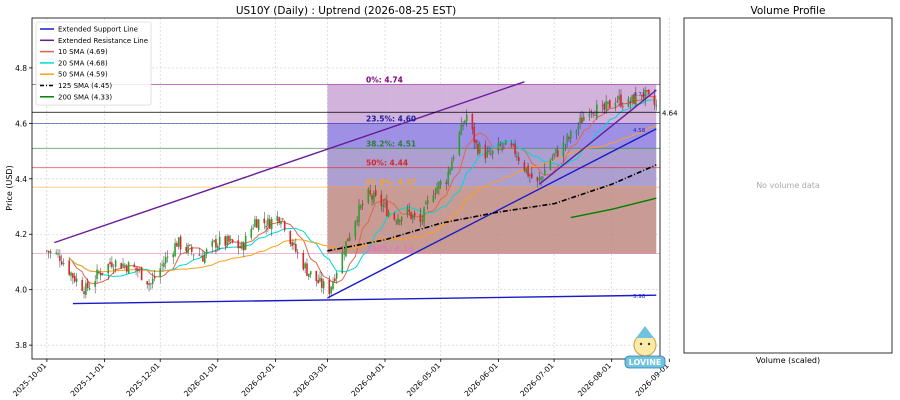 The height and width of the screenshot is (400, 900). I want to click on legend-label: 20 SMA (4.68), so click(83, 63).